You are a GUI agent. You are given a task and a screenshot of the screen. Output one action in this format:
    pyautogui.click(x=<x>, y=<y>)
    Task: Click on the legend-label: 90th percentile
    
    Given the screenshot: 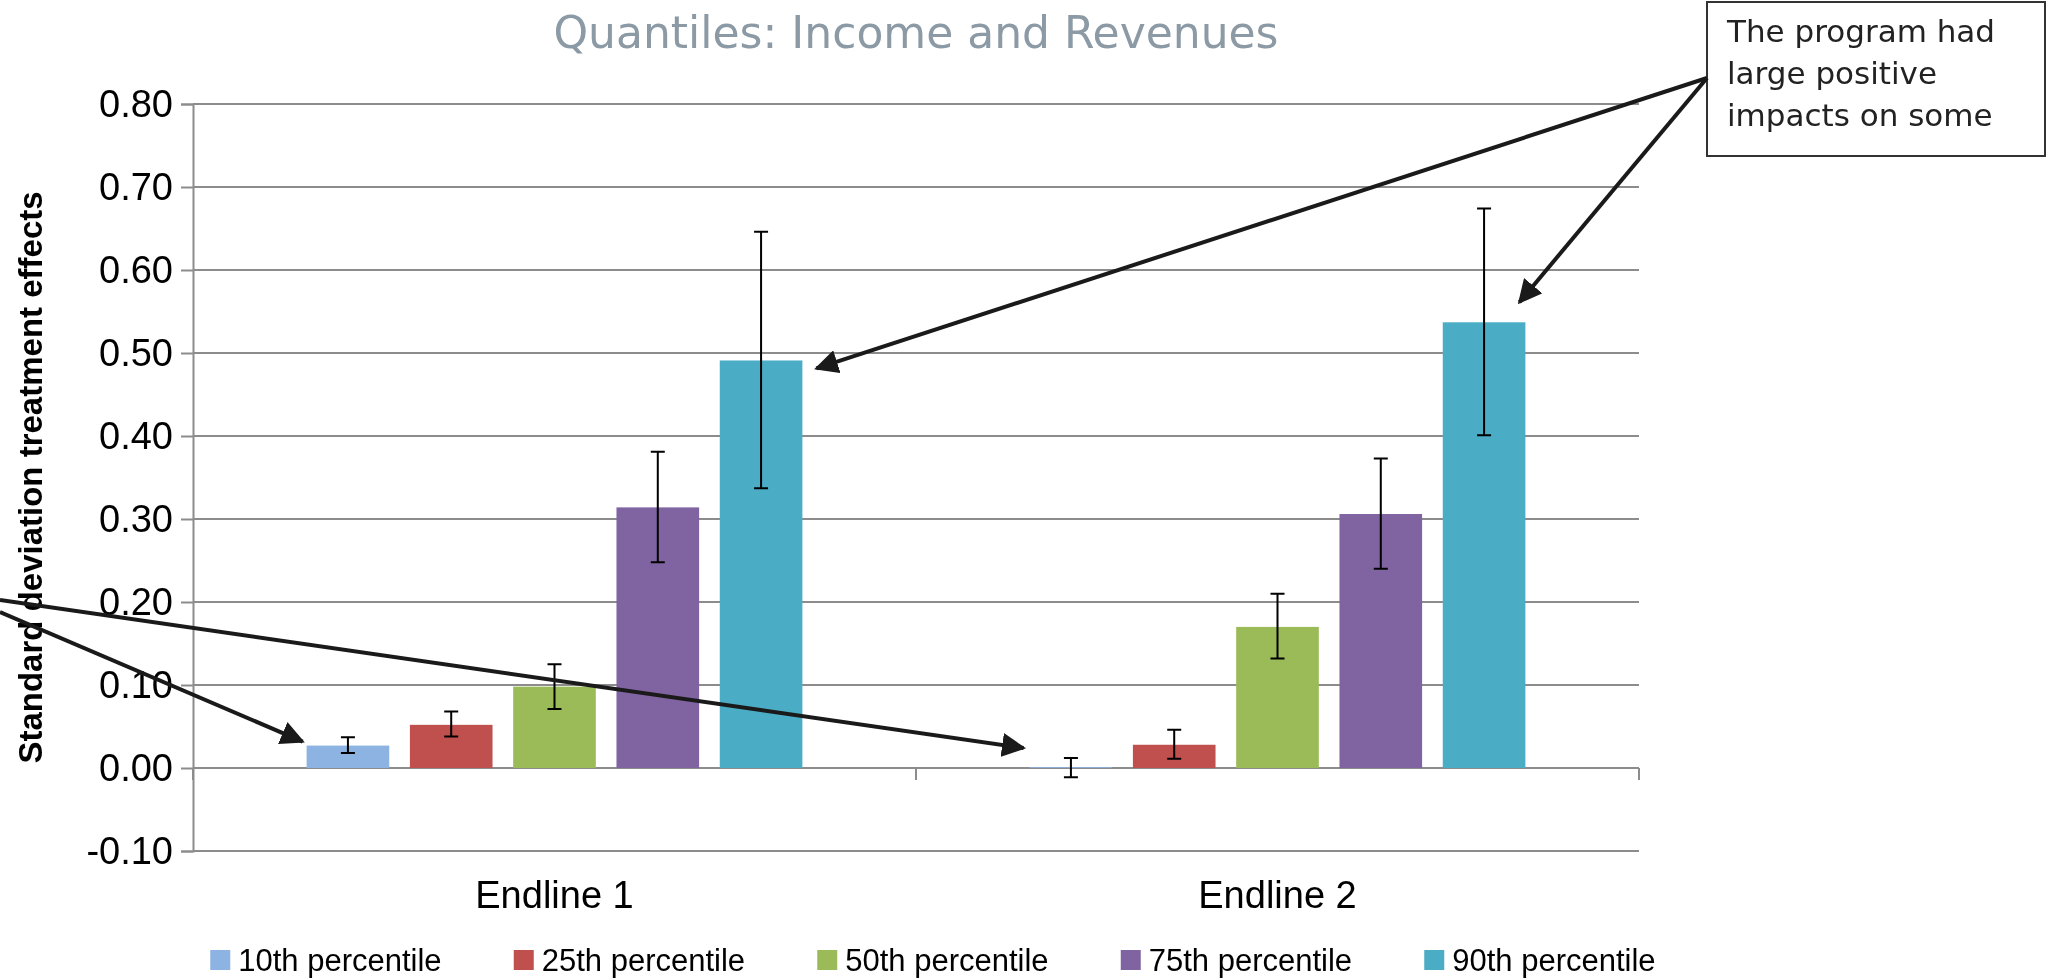 What is the action you would take?
    pyautogui.click(x=1554, y=960)
    